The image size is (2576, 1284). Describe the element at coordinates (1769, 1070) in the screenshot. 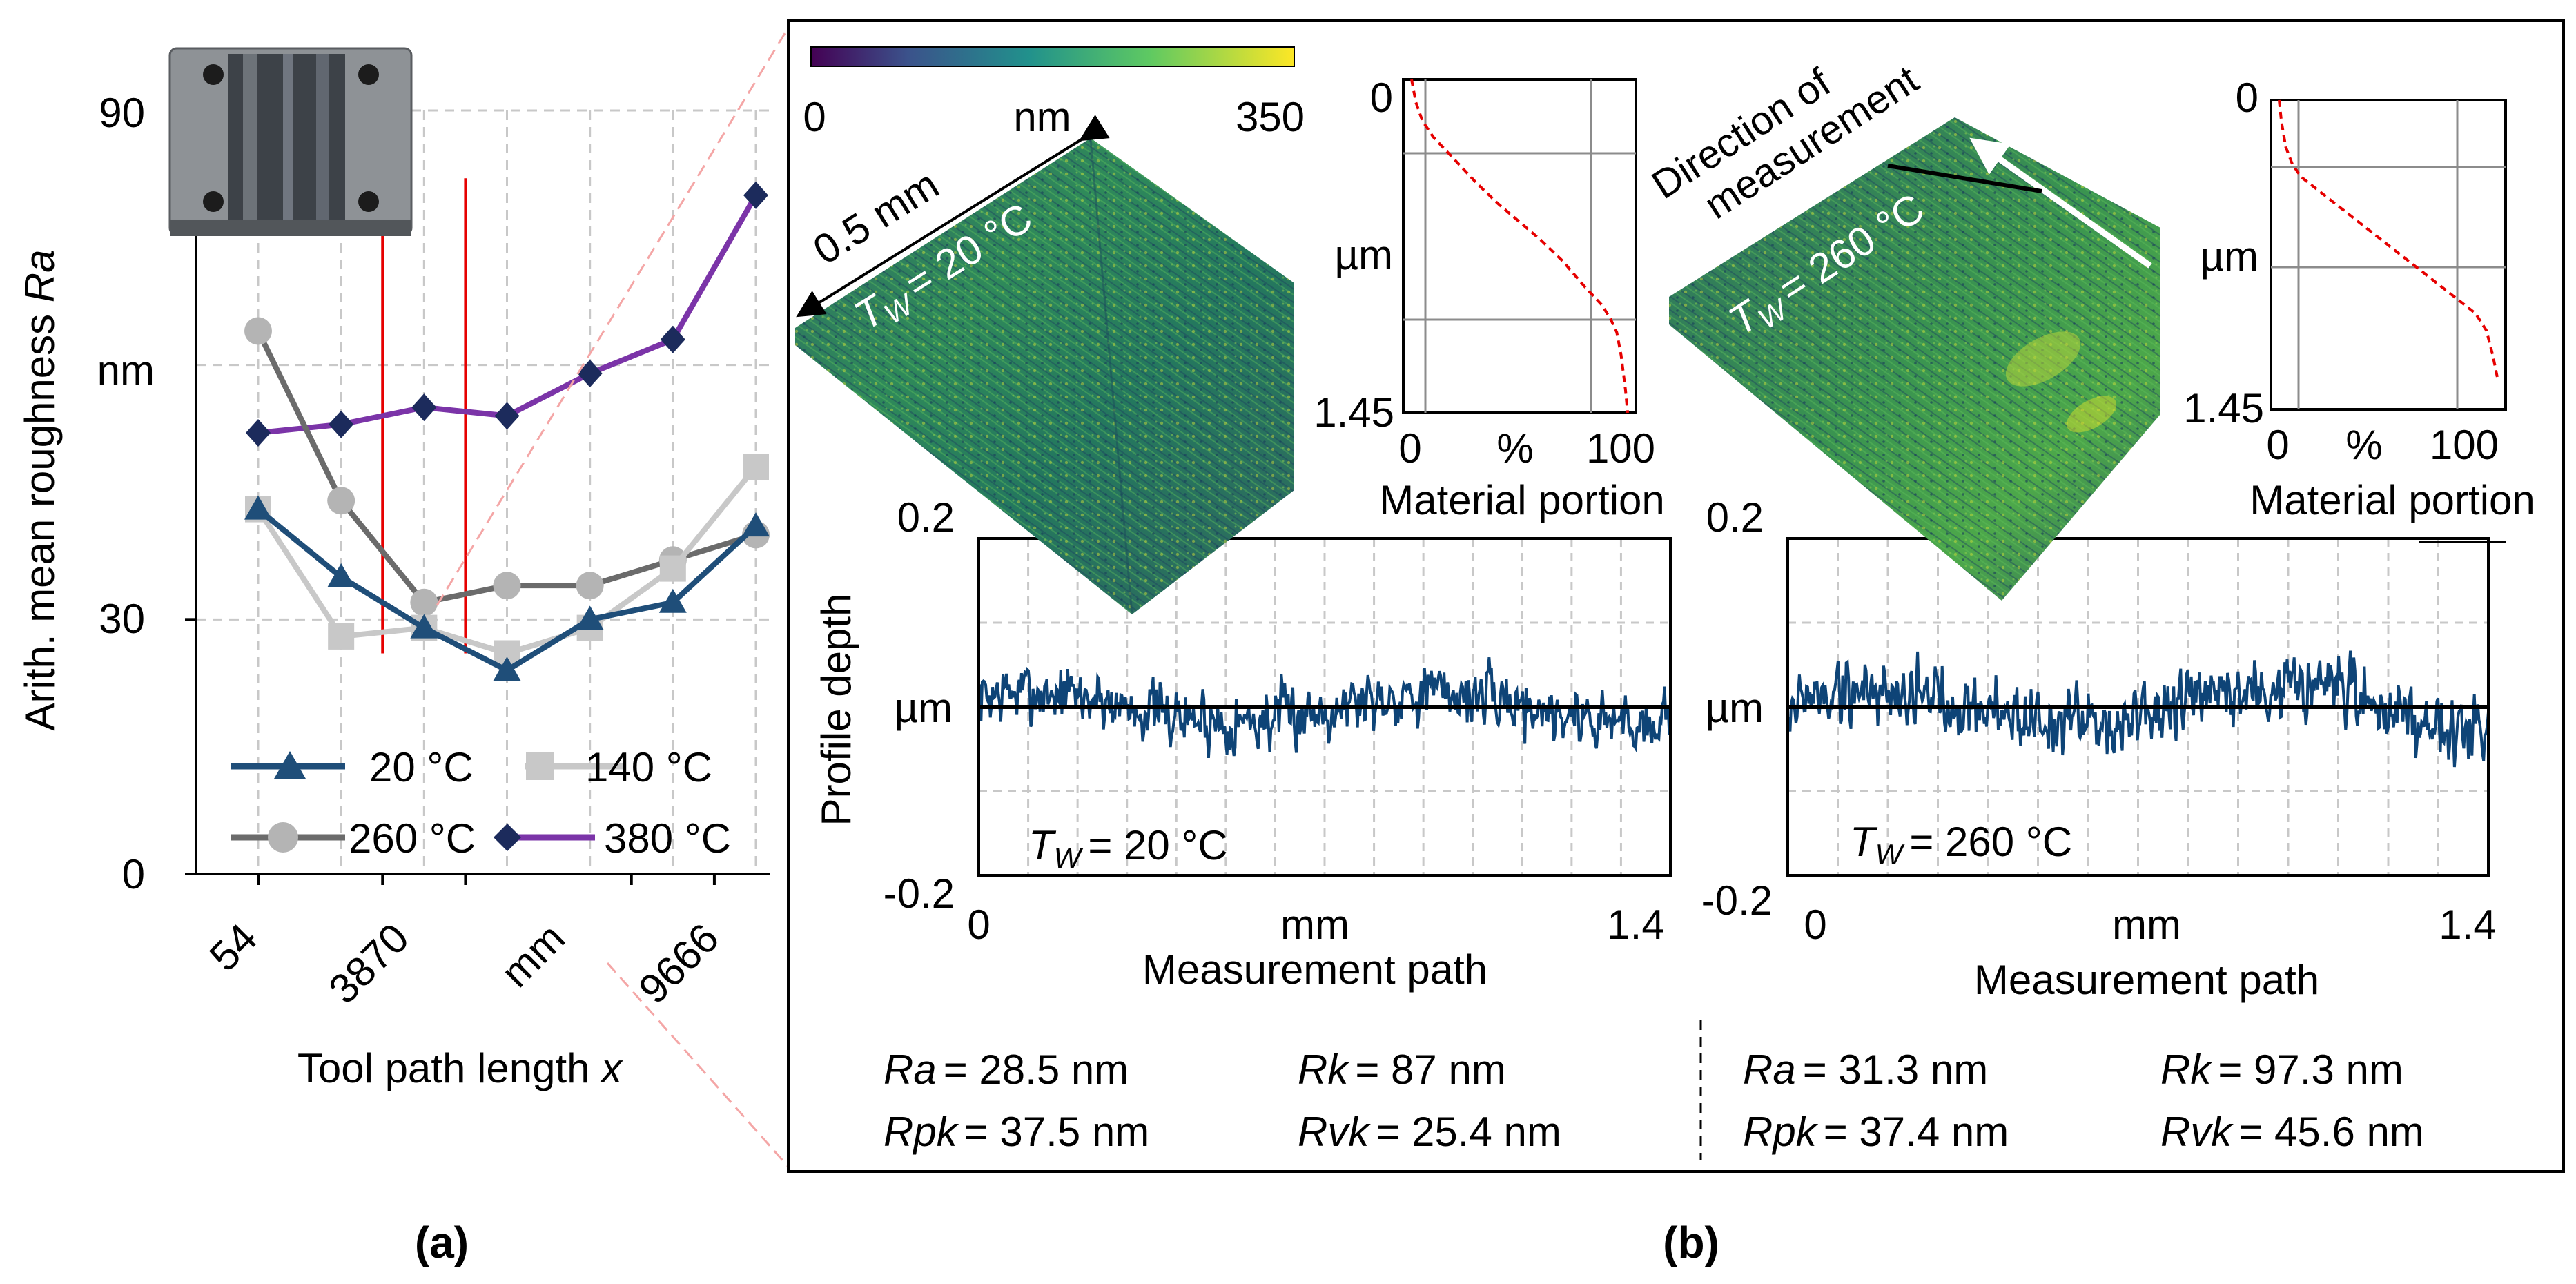

I see `param-260-ra-symbol: Ra` at that location.